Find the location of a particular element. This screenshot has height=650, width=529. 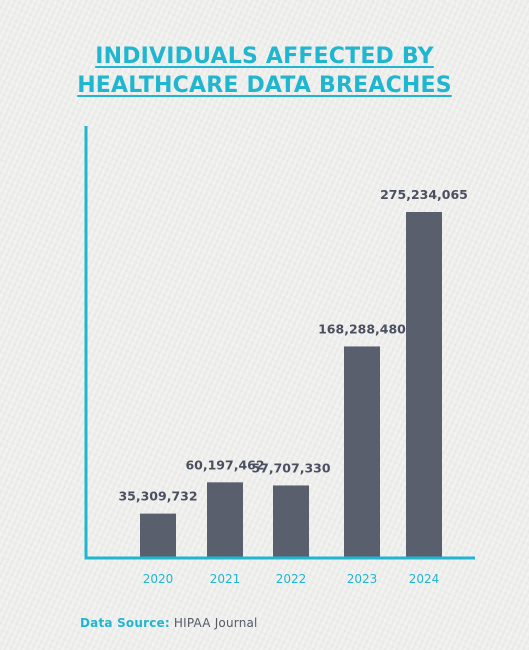

chart-title-line-1: INDIVIDUALS AFFECTED BY is located at coordinates (264, 56).